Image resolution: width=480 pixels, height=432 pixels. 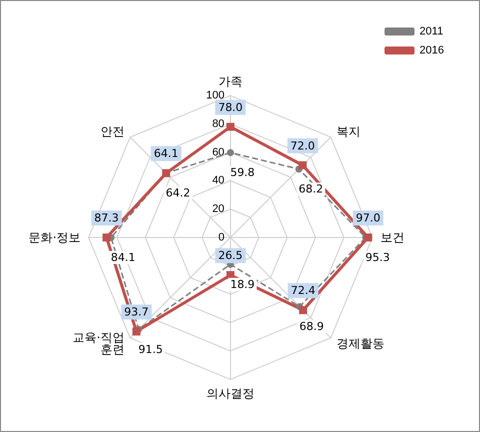 What do you see at coordinates (230, 393) in the screenshot?
I see `spoke-label: 의사결정` at bounding box center [230, 393].